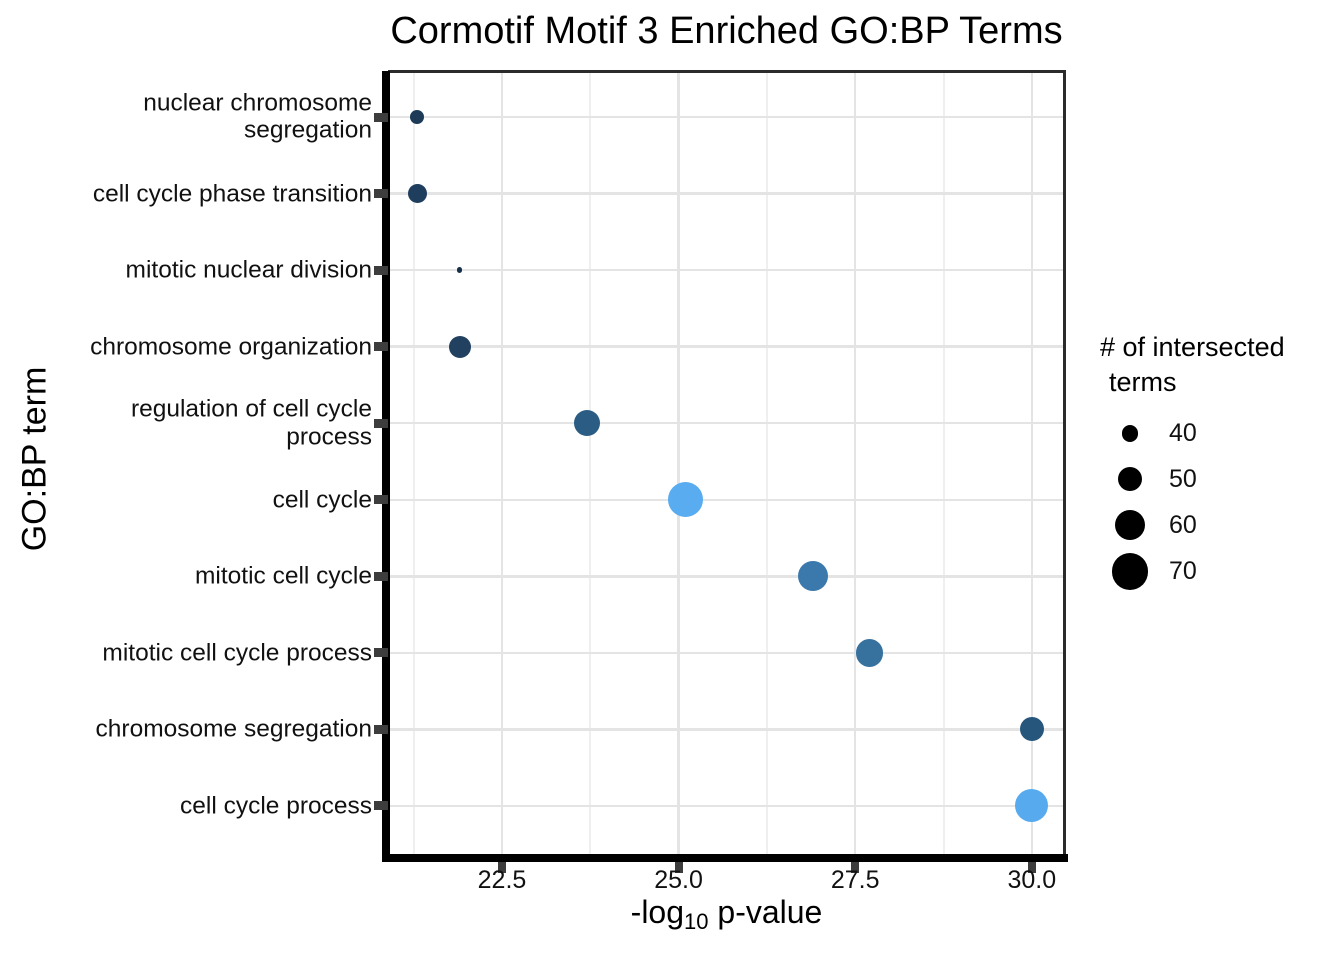 The width and height of the screenshot is (1344, 960). What do you see at coordinates (726, 31) in the screenshot?
I see `chart-title: Cormotif Motif 3 Enriched GO:BP Terms` at bounding box center [726, 31].